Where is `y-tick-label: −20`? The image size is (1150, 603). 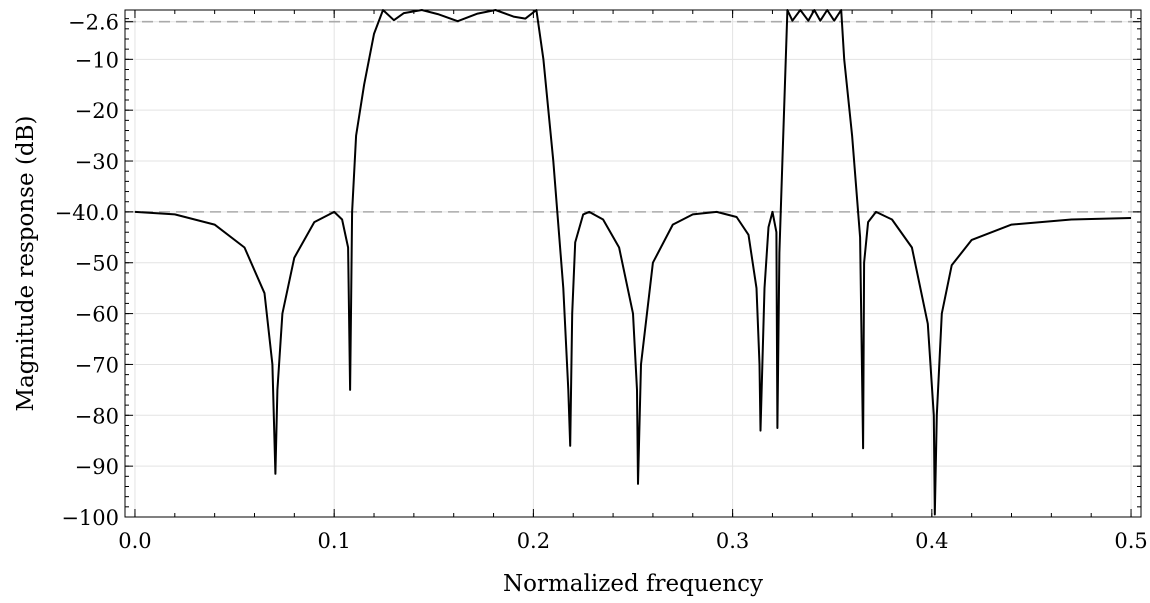
y-tick-label: −20 is located at coordinates (97, 111).